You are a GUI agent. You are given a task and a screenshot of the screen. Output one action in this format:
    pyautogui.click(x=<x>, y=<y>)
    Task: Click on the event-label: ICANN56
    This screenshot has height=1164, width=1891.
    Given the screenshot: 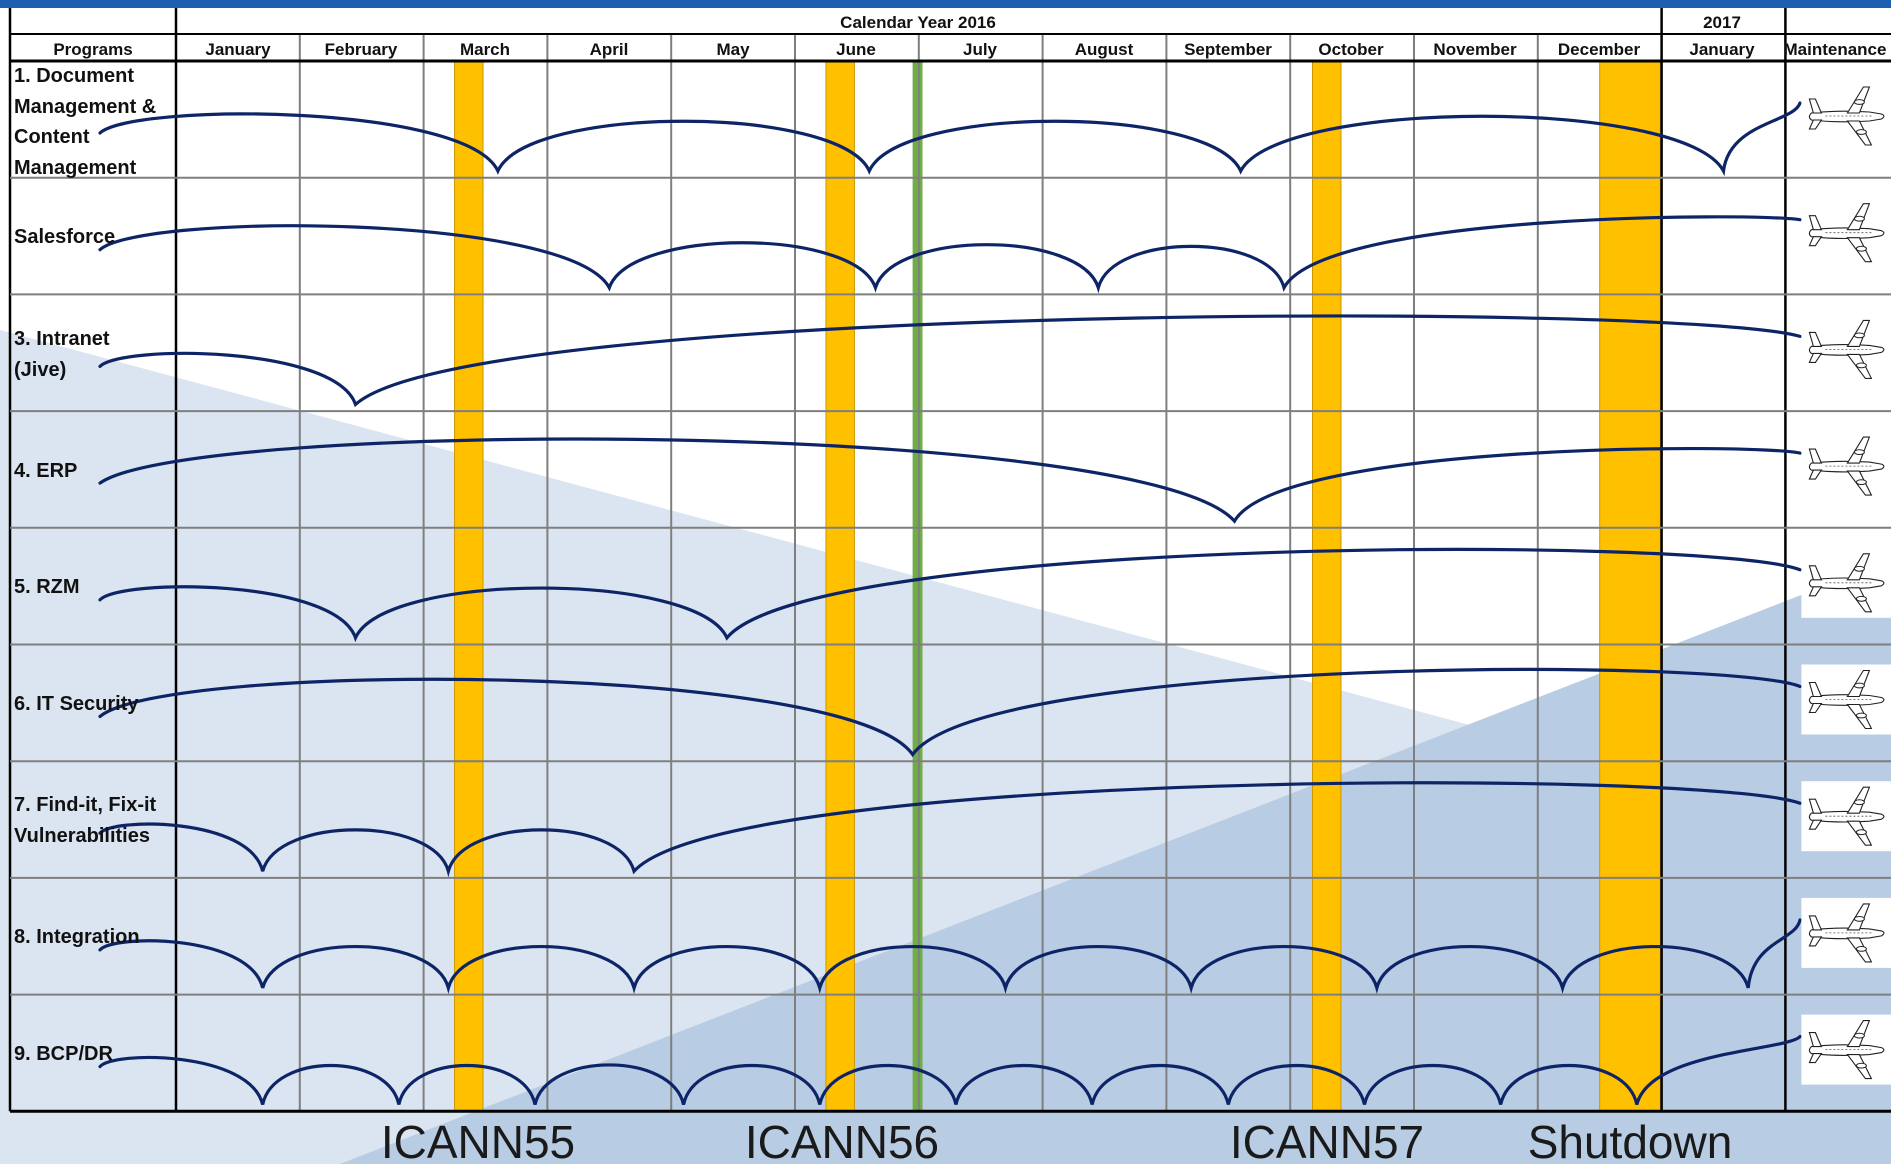 What is the action you would take?
    pyautogui.click(x=842, y=1140)
    